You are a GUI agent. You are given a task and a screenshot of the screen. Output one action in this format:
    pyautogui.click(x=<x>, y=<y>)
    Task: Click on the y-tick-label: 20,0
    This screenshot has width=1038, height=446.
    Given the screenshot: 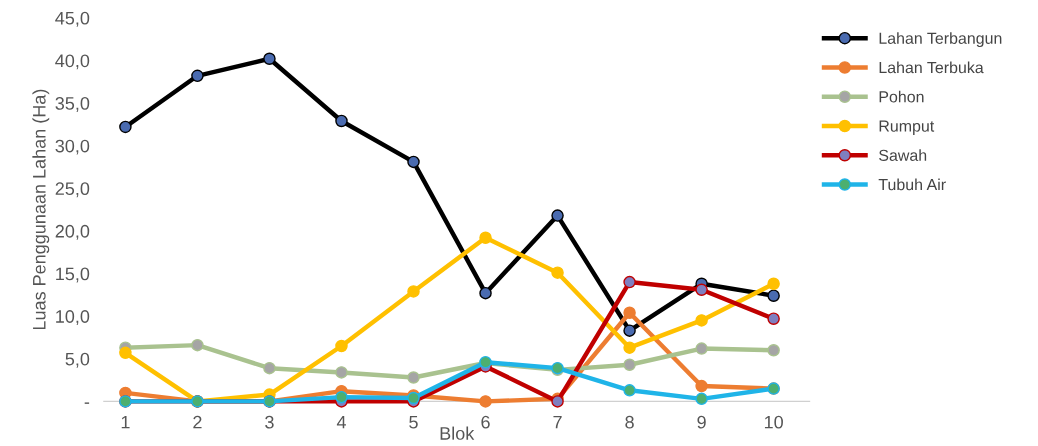 What is the action you would take?
    pyautogui.click(x=72, y=232)
    